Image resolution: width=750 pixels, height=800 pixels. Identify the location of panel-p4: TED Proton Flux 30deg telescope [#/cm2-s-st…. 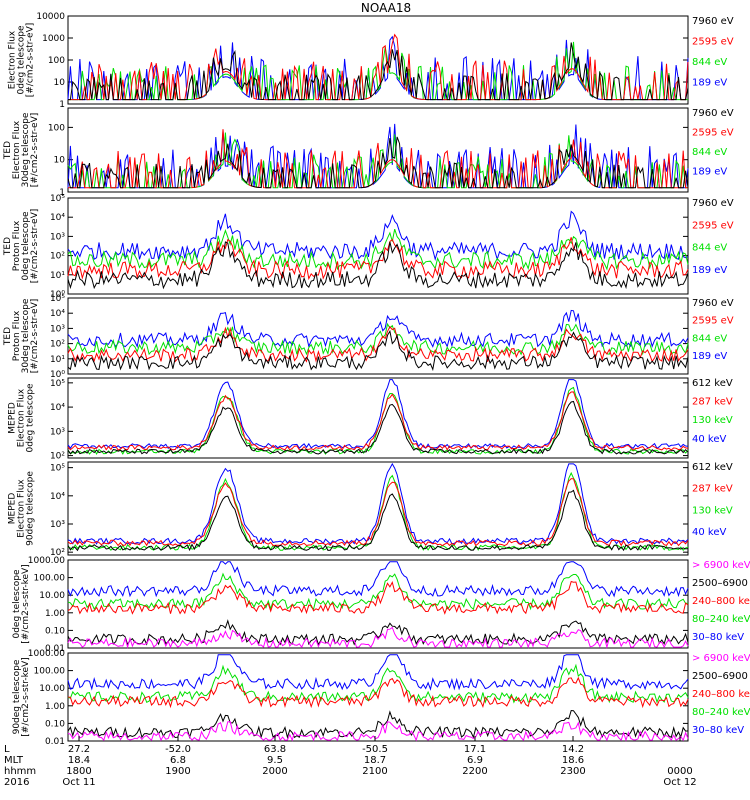
(368, 337).